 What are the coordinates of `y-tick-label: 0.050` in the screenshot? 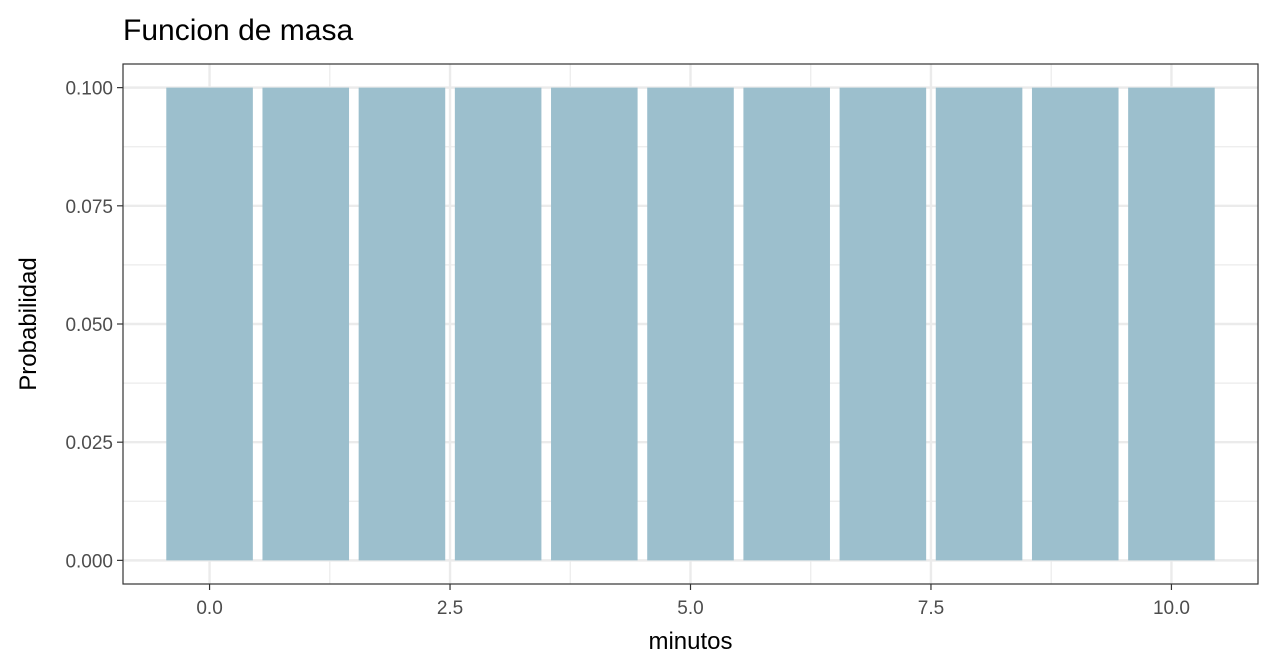 It's located at (89, 325).